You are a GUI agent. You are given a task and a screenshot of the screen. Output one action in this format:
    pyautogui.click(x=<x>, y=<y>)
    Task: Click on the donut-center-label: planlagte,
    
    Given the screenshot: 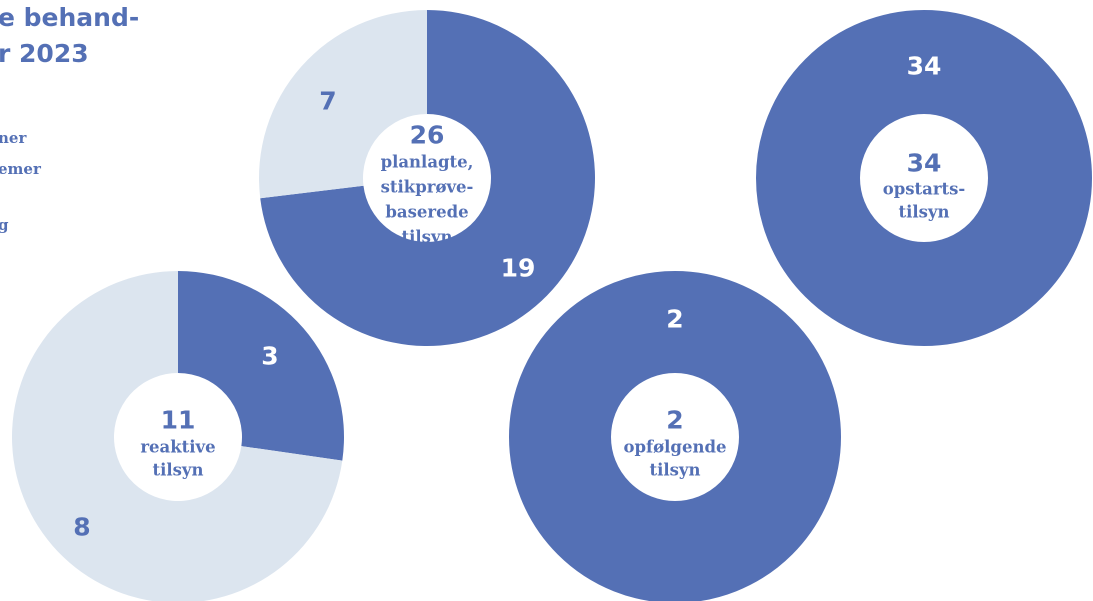 What is the action you would take?
    pyautogui.click(x=427, y=162)
    